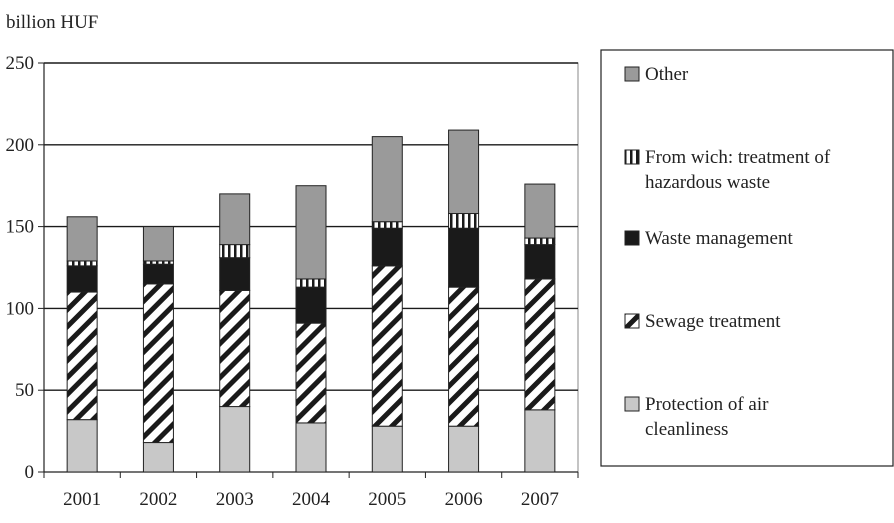  Describe the element at coordinates (707, 182) in the screenshot. I see `legend-label: hazardous waste` at that location.